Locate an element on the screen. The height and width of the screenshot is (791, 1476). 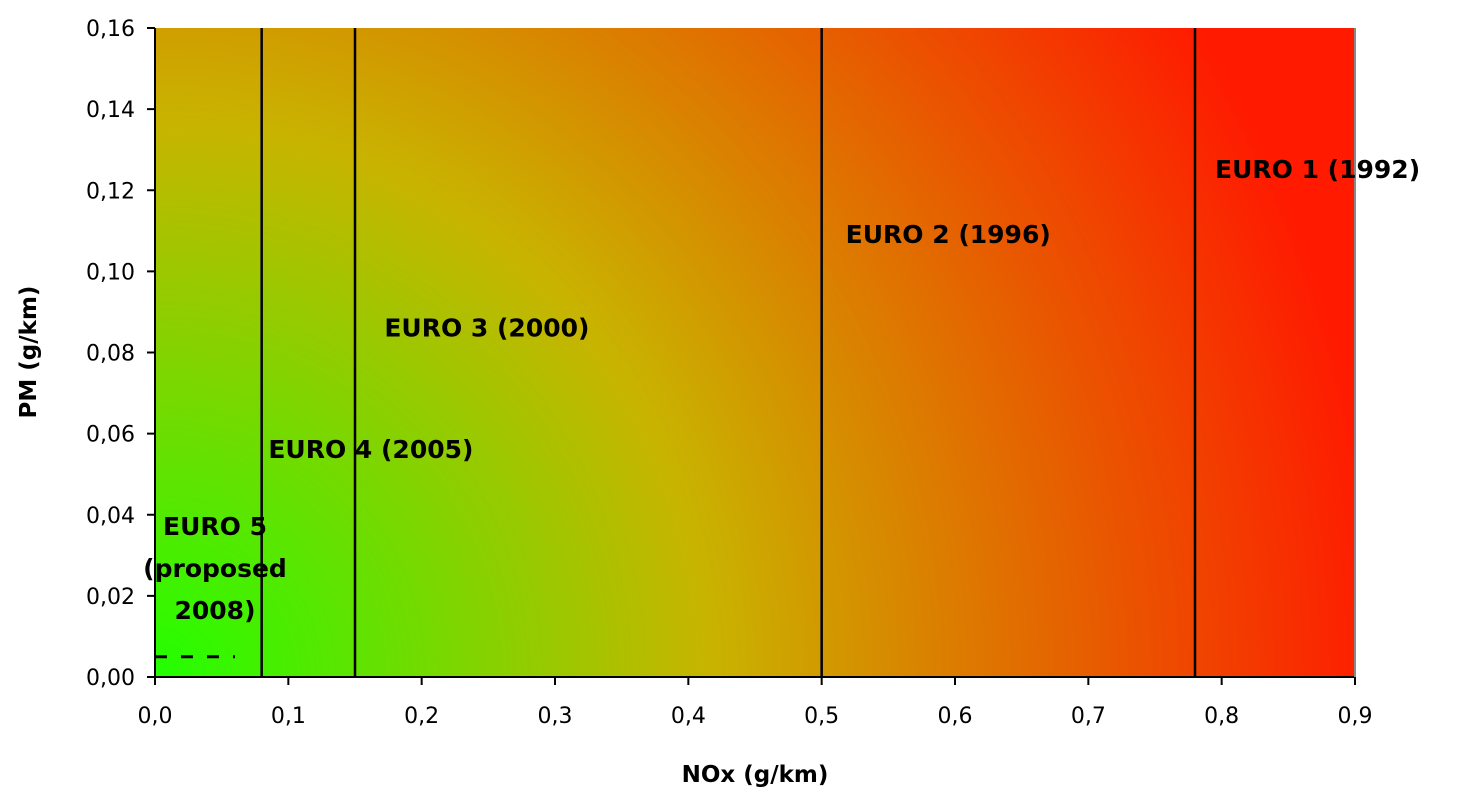
x-tick-label: 0,8 is located at coordinates (1221, 716).